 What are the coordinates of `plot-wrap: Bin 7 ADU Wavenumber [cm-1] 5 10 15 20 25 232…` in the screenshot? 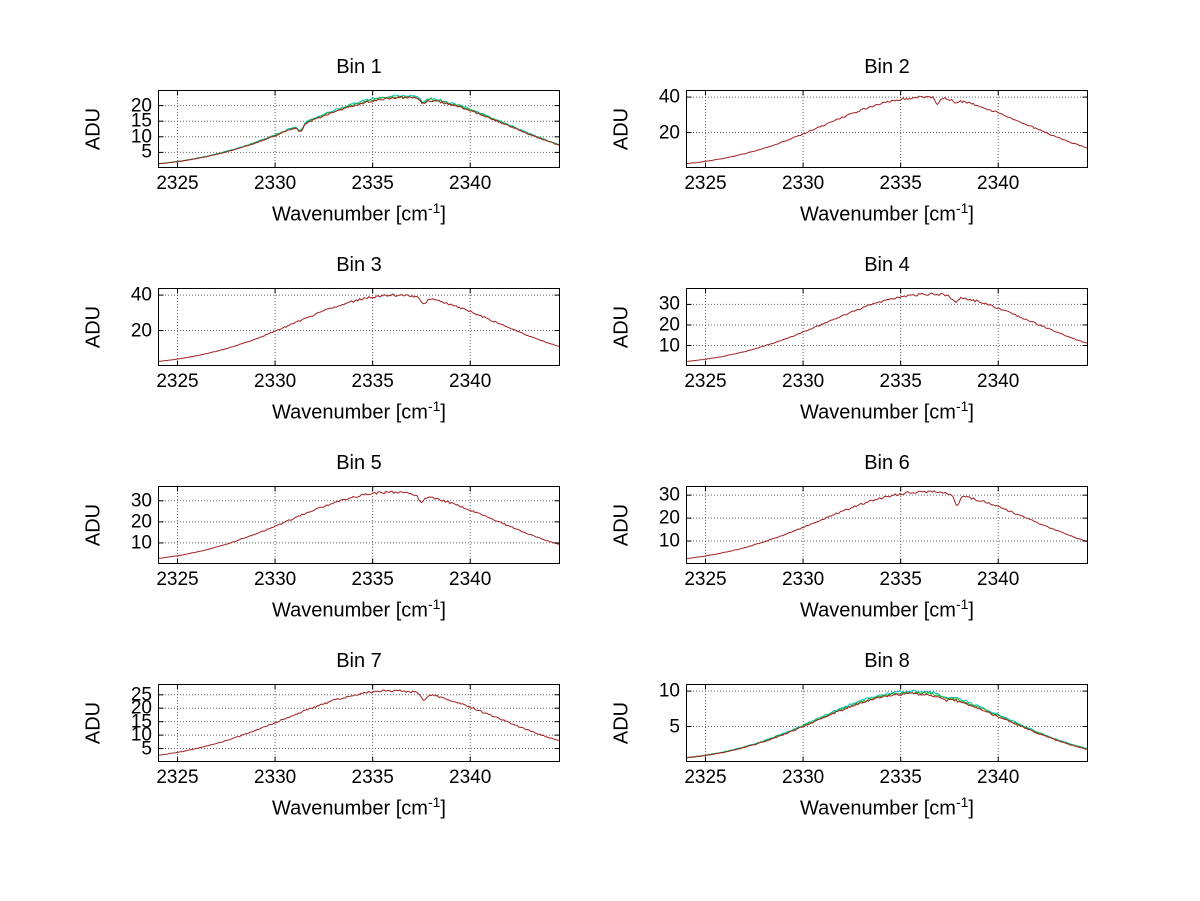 It's located at (321, 735).